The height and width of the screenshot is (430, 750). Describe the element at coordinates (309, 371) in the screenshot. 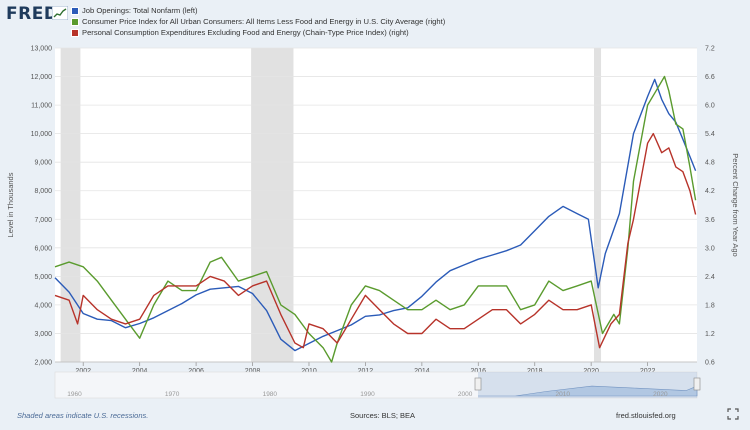

I see `x-tick-label: 2010` at that location.